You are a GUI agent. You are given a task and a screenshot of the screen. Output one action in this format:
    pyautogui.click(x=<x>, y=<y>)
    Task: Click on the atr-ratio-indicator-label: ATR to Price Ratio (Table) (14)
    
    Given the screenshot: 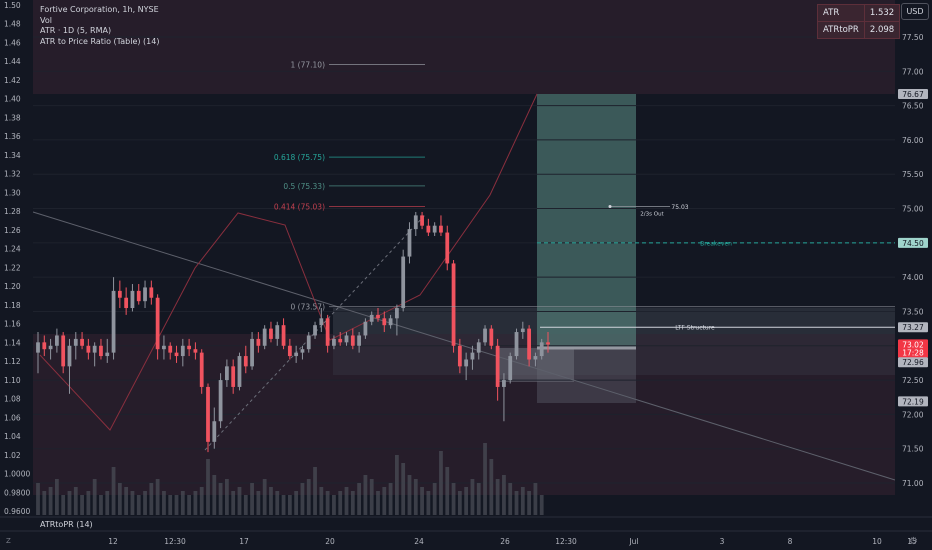 What is the action you would take?
    pyautogui.click(x=100, y=41)
    